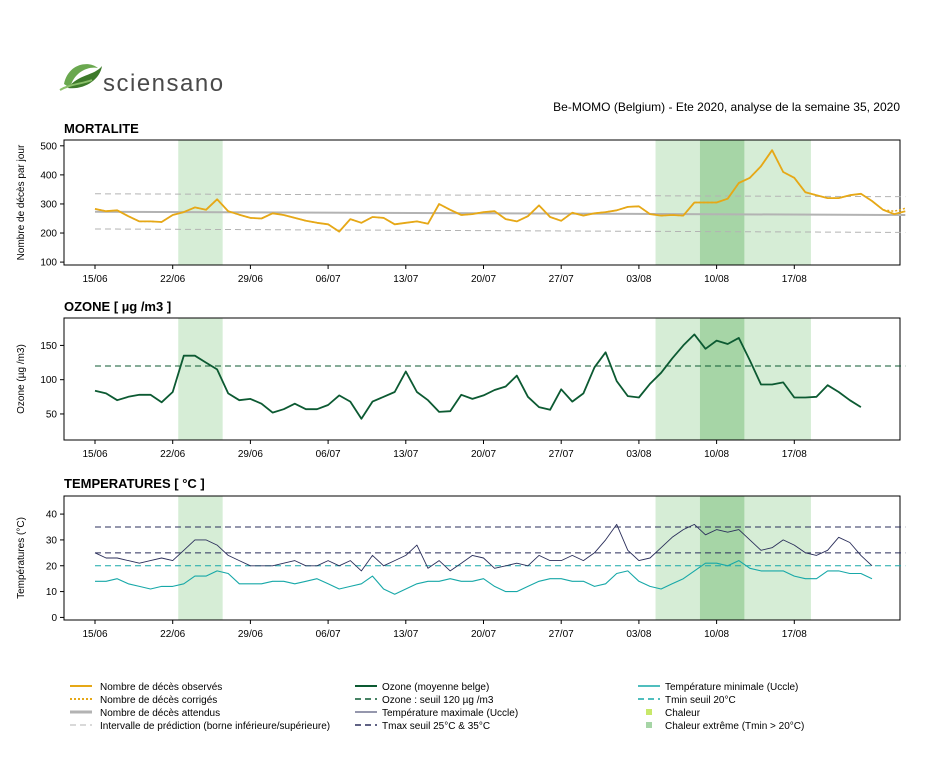  Describe the element at coordinates (450, 713) in the screenshot. I see `legend-label: Température maximale (Uccle)` at that location.